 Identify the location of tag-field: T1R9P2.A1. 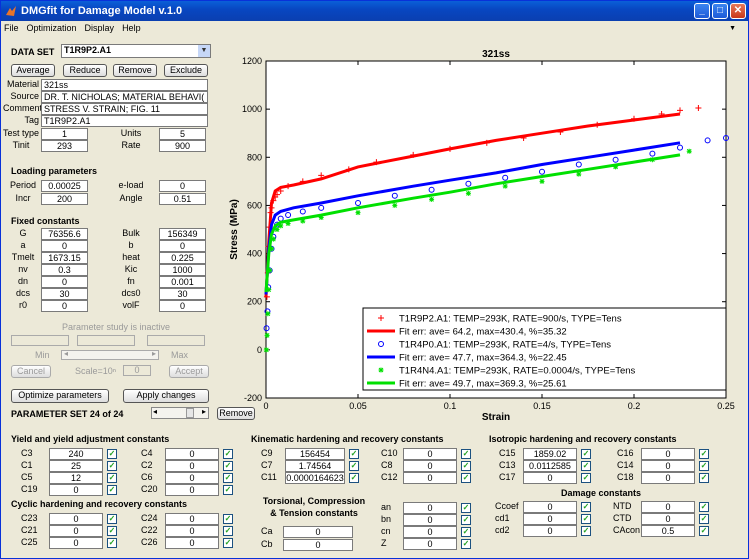
(124, 121).